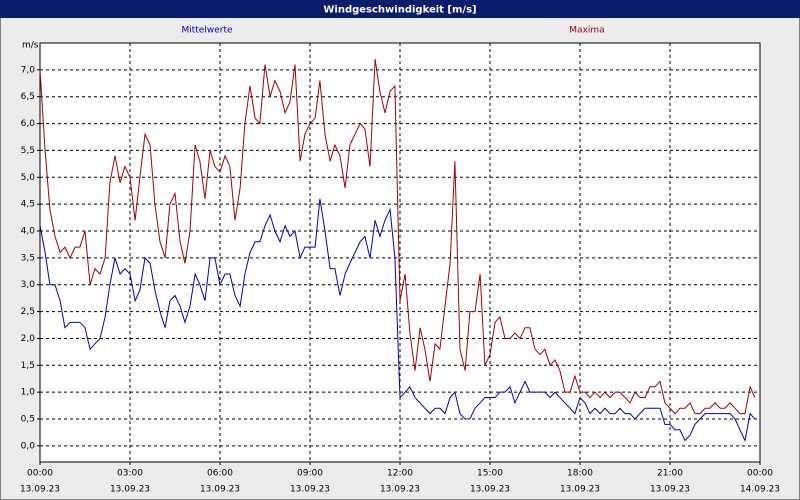 The image size is (800, 500). I want to click on y-axis-label: m/s, so click(30, 46).